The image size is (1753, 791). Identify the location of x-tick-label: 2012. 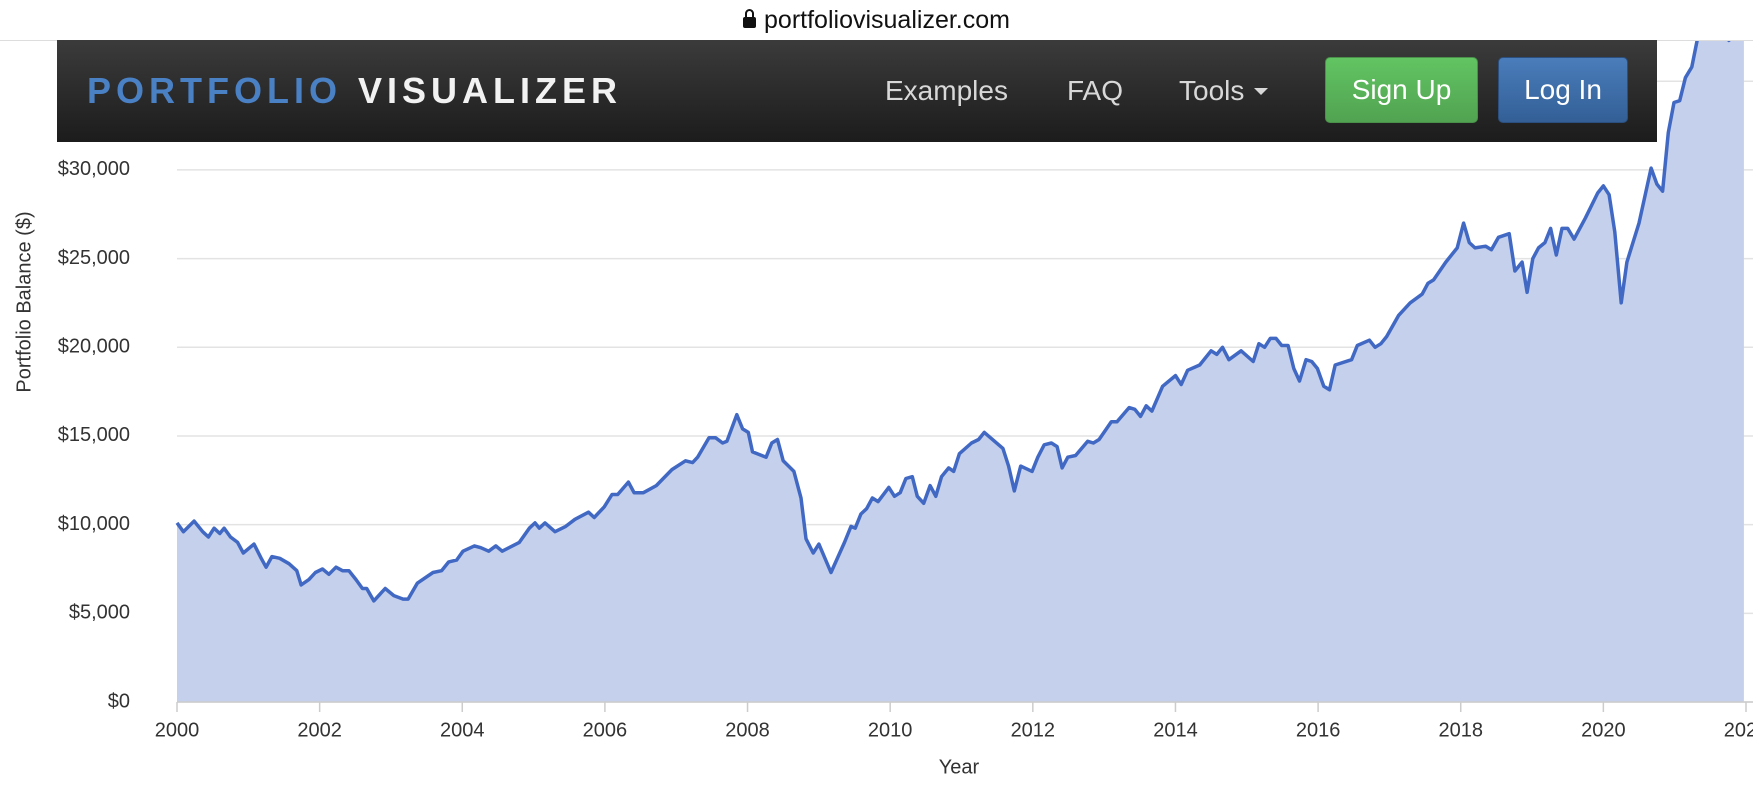
(1033, 730).